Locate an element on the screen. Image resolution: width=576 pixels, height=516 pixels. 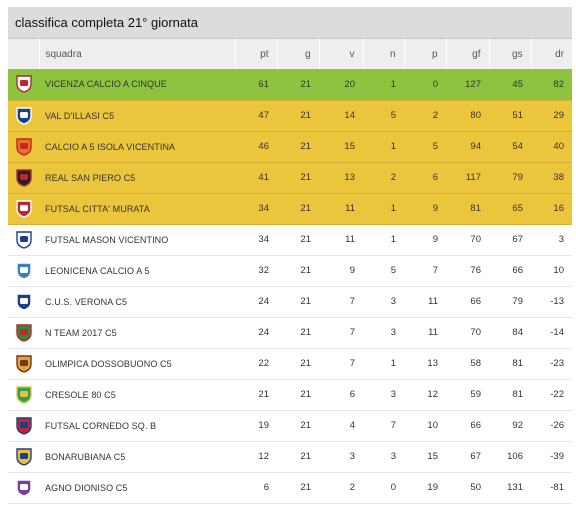
table-row: BONARUBIANA C5 12 21 3 3 15 67 106 -39 is located at coordinates (290, 456).